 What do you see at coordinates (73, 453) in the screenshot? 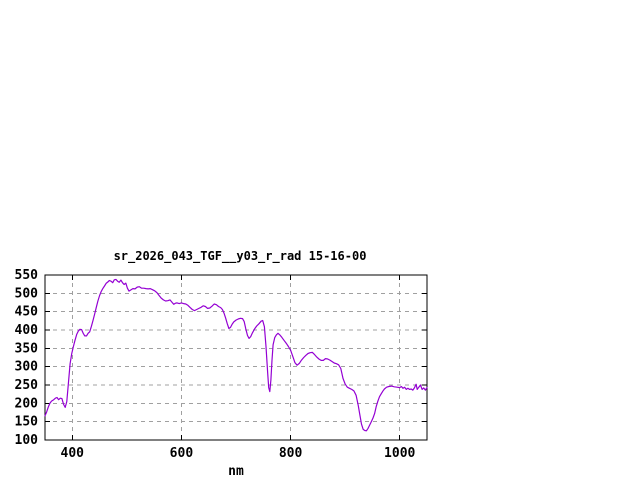
I see `x-tick-label-400: 400` at bounding box center [73, 453].